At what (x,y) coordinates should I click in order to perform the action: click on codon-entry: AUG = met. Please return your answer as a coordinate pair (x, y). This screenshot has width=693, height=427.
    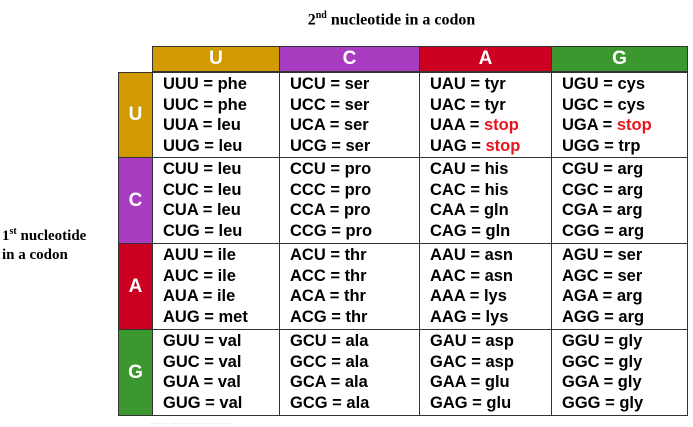
    Looking at the image, I should click on (221, 317).